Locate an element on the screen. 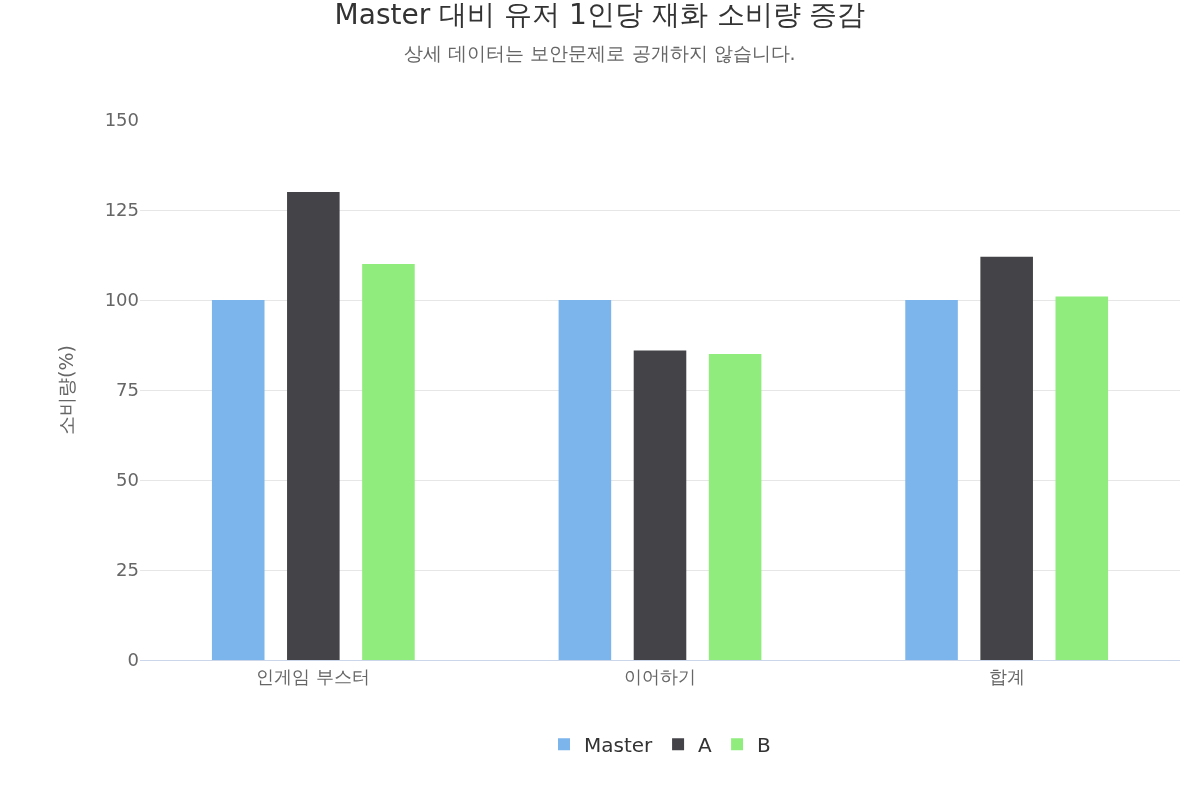 The image size is (1200, 800). legend-label: A is located at coordinates (705, 745).